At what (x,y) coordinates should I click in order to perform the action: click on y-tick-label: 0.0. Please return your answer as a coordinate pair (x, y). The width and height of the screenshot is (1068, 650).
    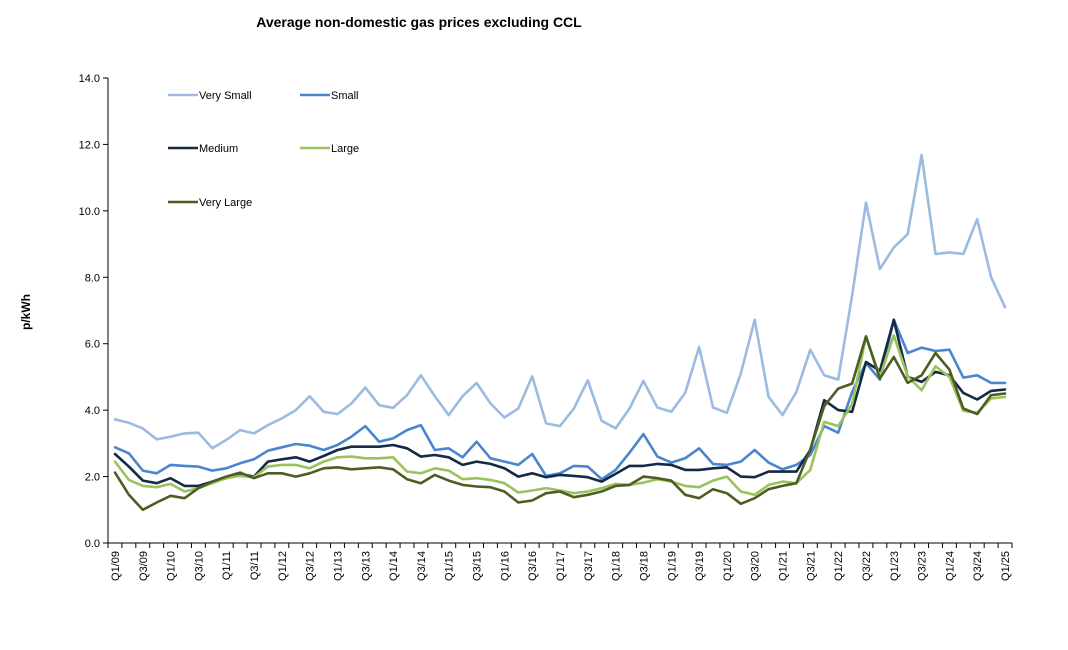
    Looking at the image, I should click on (92, 544).